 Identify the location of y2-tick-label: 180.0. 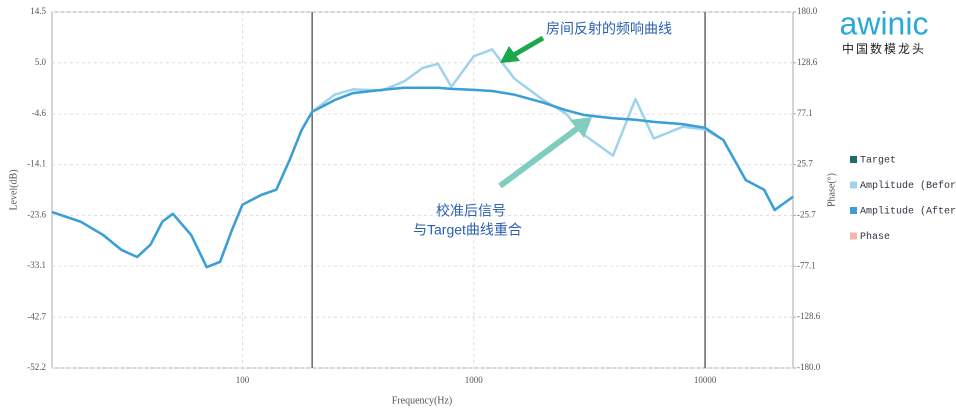
(807, 11).